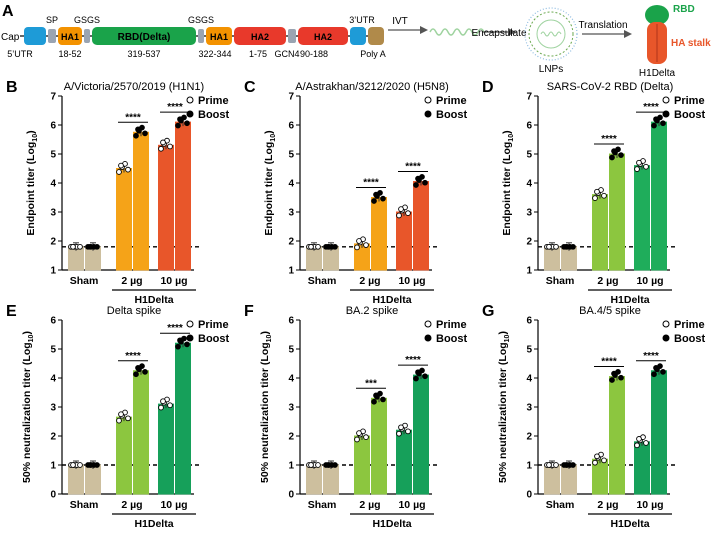  Describe the element at coordinates (28, 407) in the screenshot. I see `y-axis-label: 50% neutralization titer (Log10)` at that location.